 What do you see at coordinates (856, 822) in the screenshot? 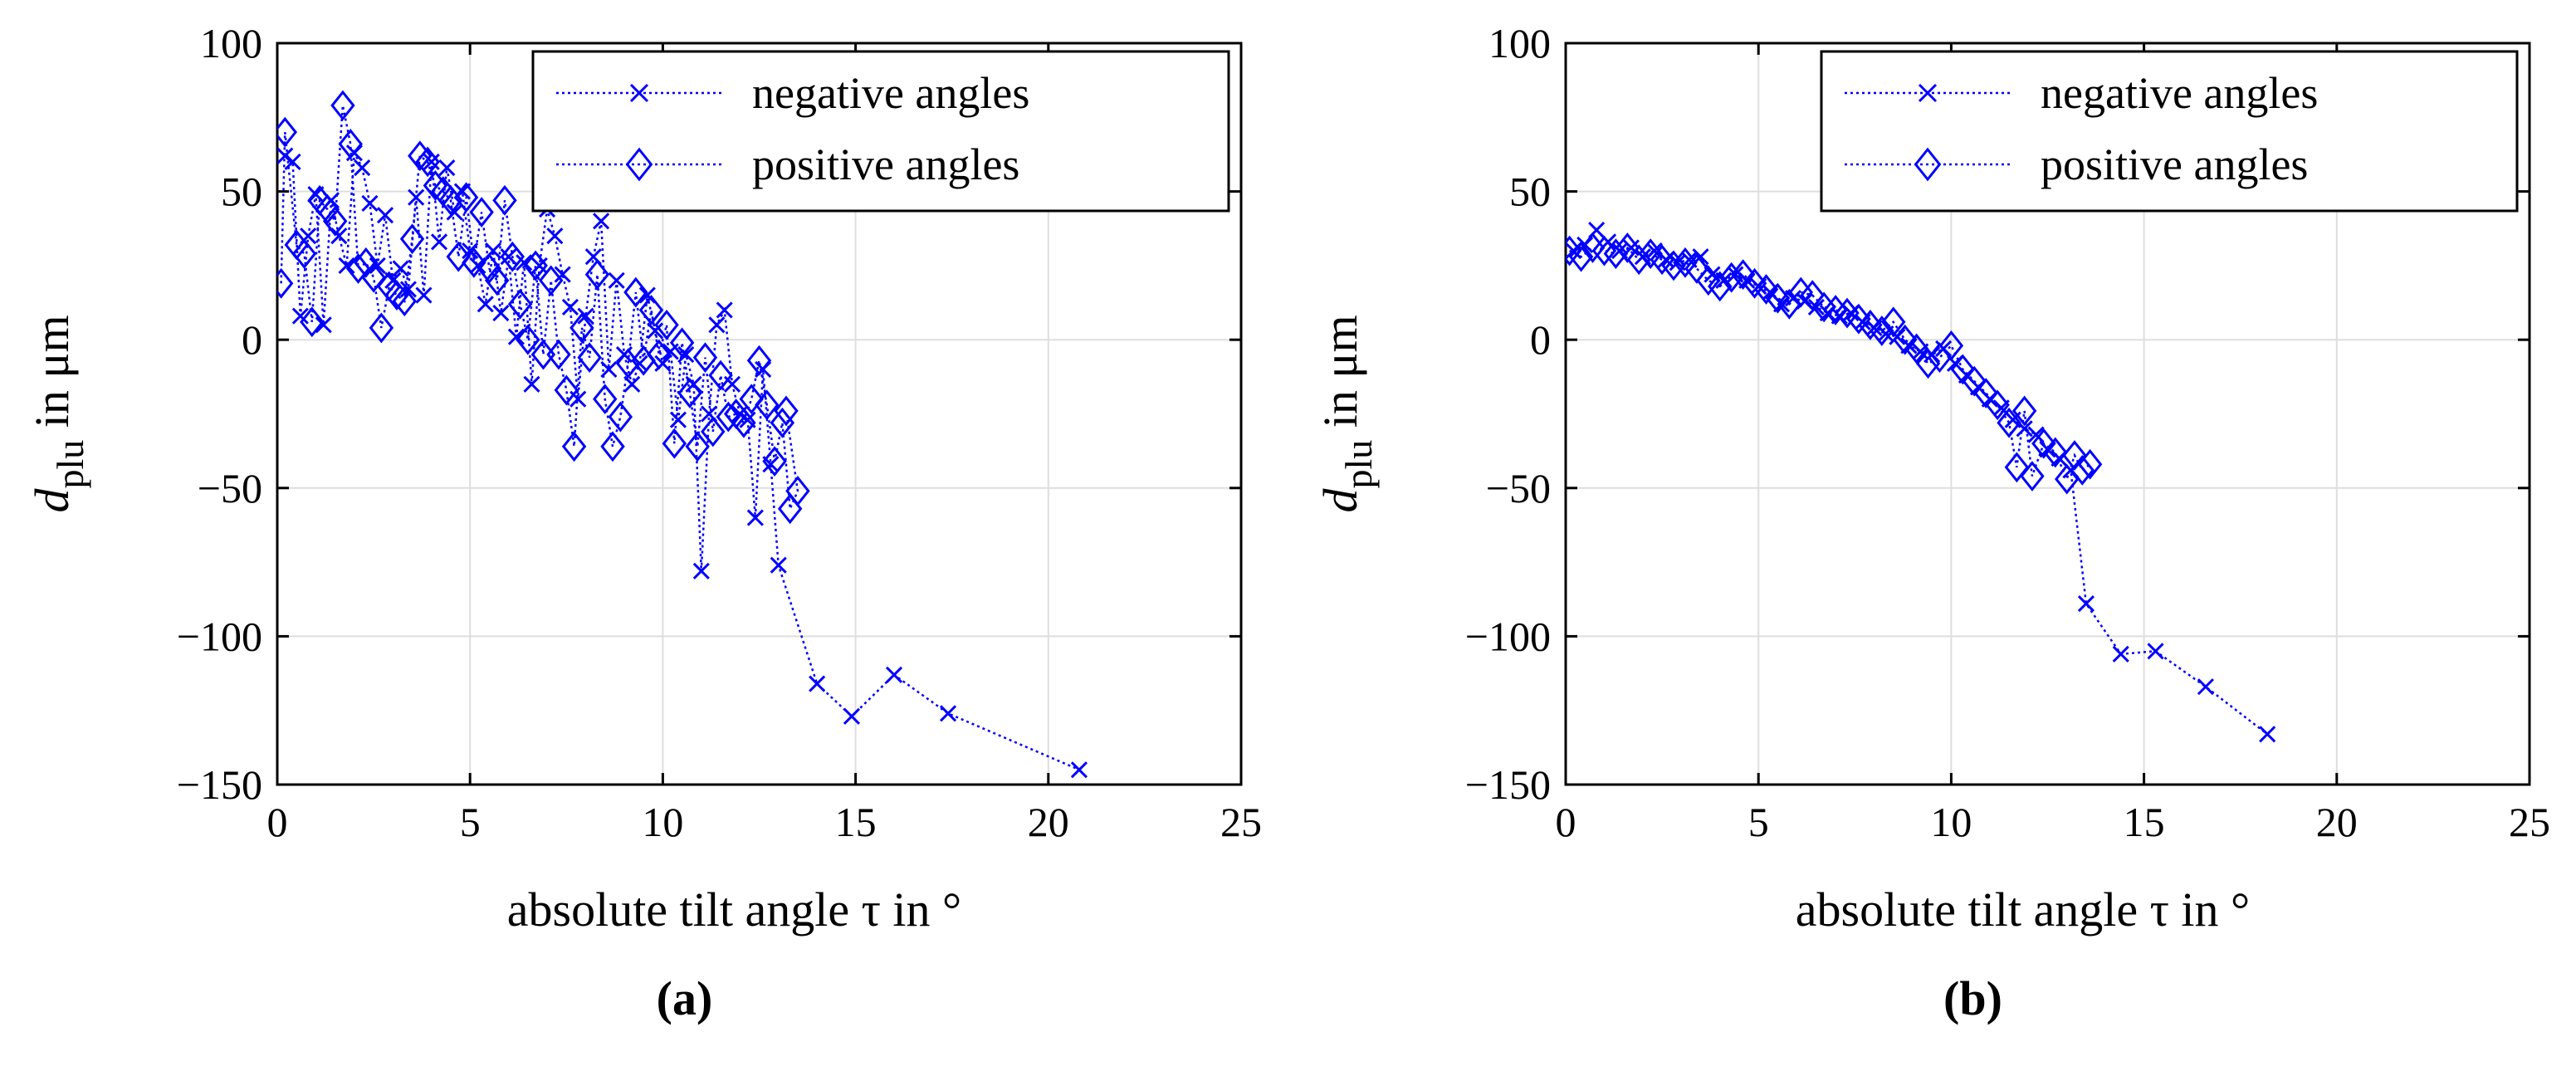
I see `chart-a-xtick-label: 15` at bounding box center [856, 822].